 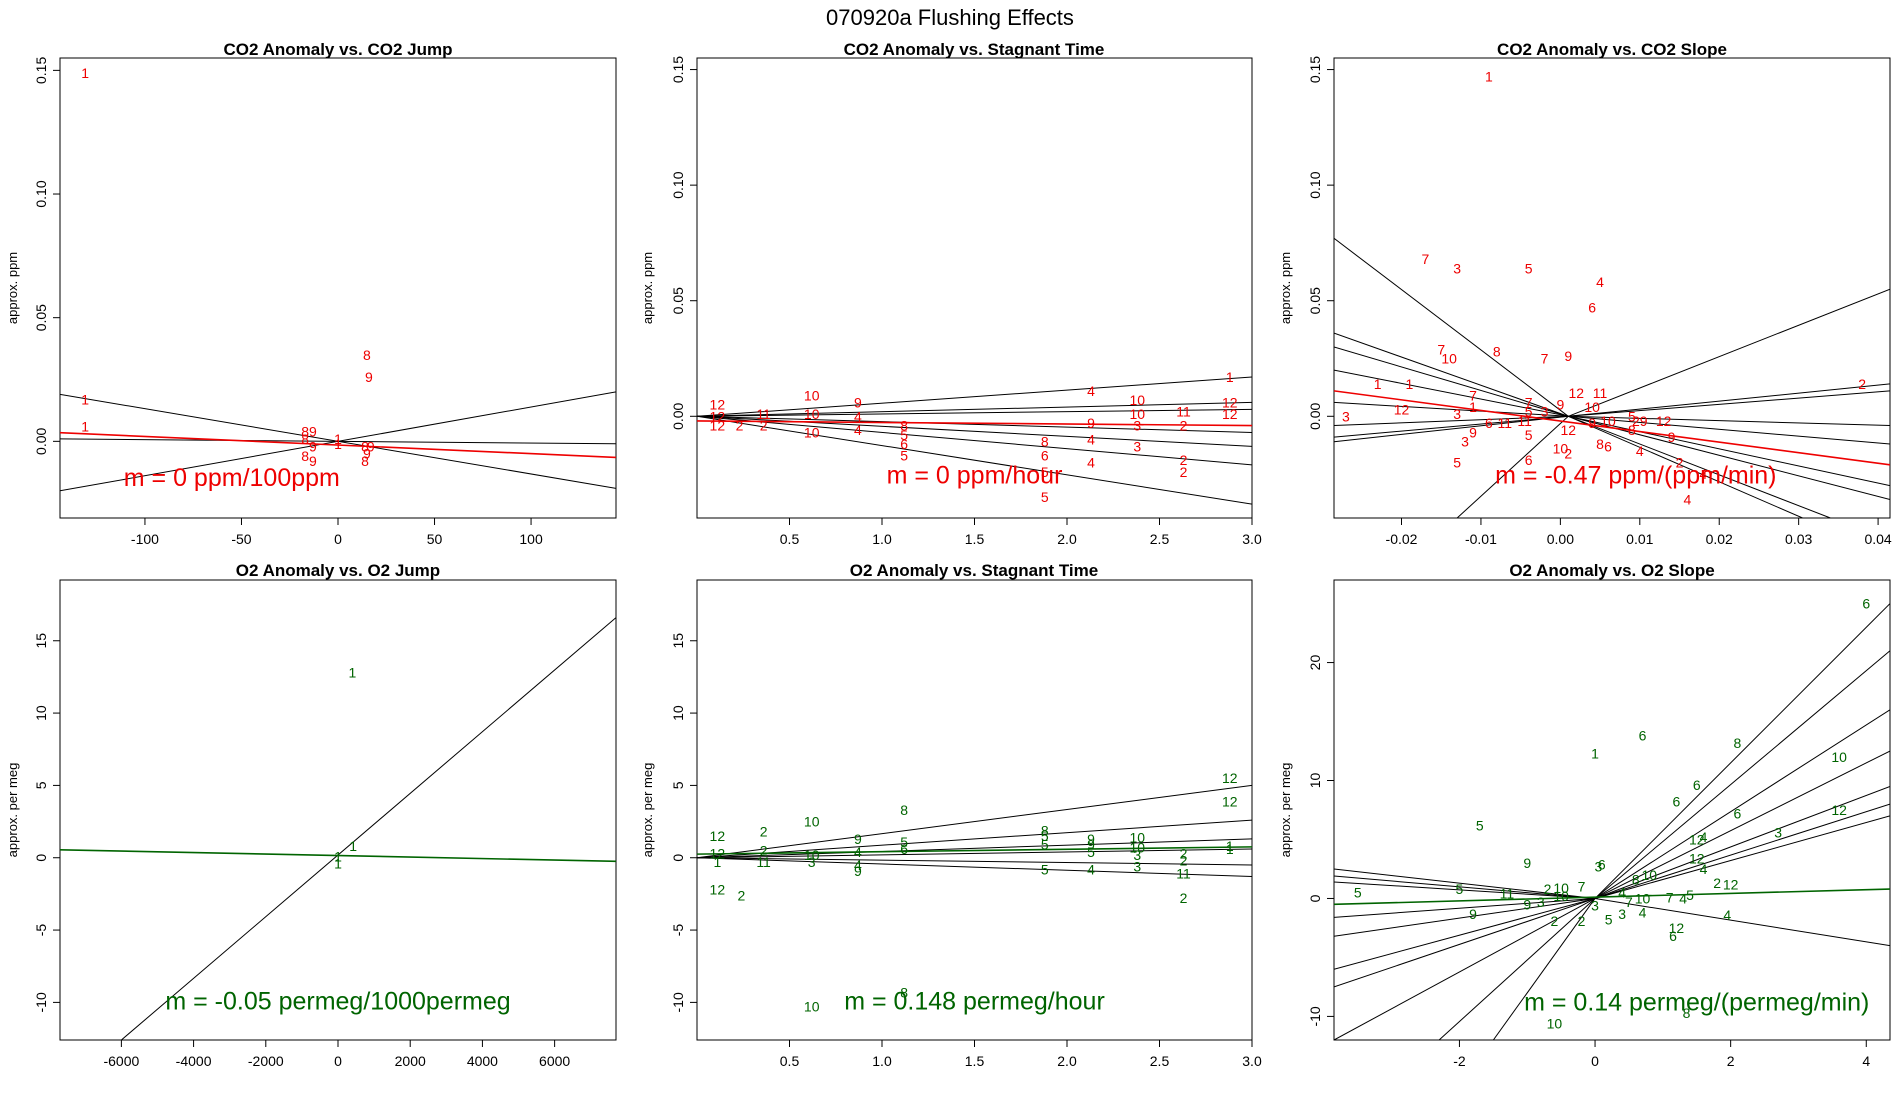 What do you see at coordinates (1798, 539) in the screenshot?
I see `x-tick-label: 0.03` at bounding box center [1798, 539].